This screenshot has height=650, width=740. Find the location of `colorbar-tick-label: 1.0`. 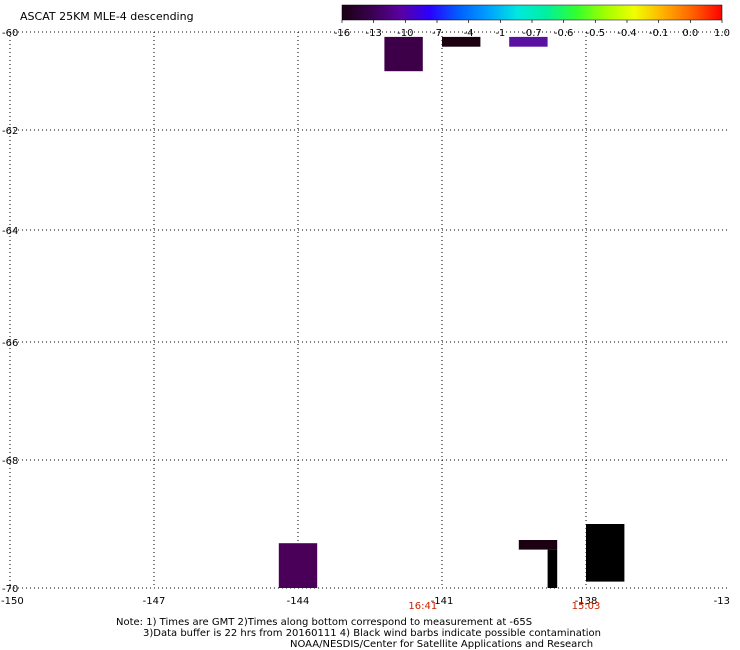

colorbar-tick-label: 1.0 is located at coordinates (722, 33).